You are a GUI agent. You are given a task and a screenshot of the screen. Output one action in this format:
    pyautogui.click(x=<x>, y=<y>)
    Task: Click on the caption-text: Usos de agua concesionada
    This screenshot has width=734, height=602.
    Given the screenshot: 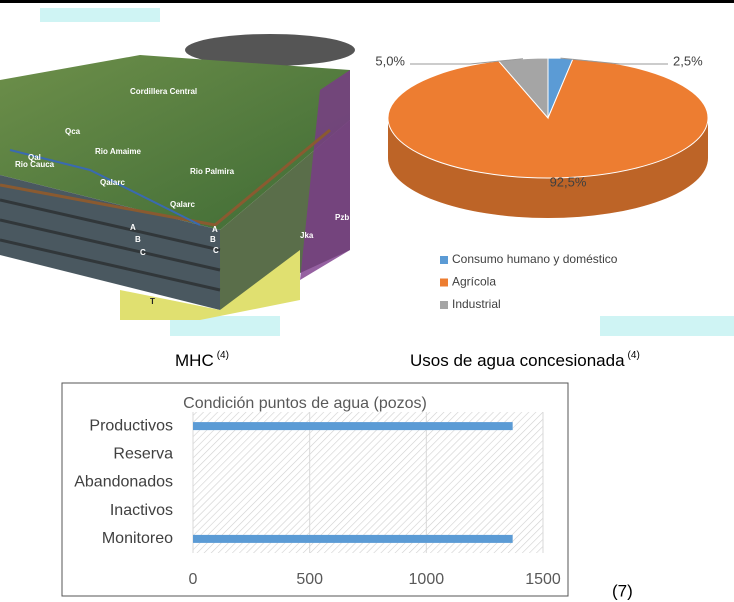 What is the action you would take?
    pyautogui.click(x=517, y=360)
    